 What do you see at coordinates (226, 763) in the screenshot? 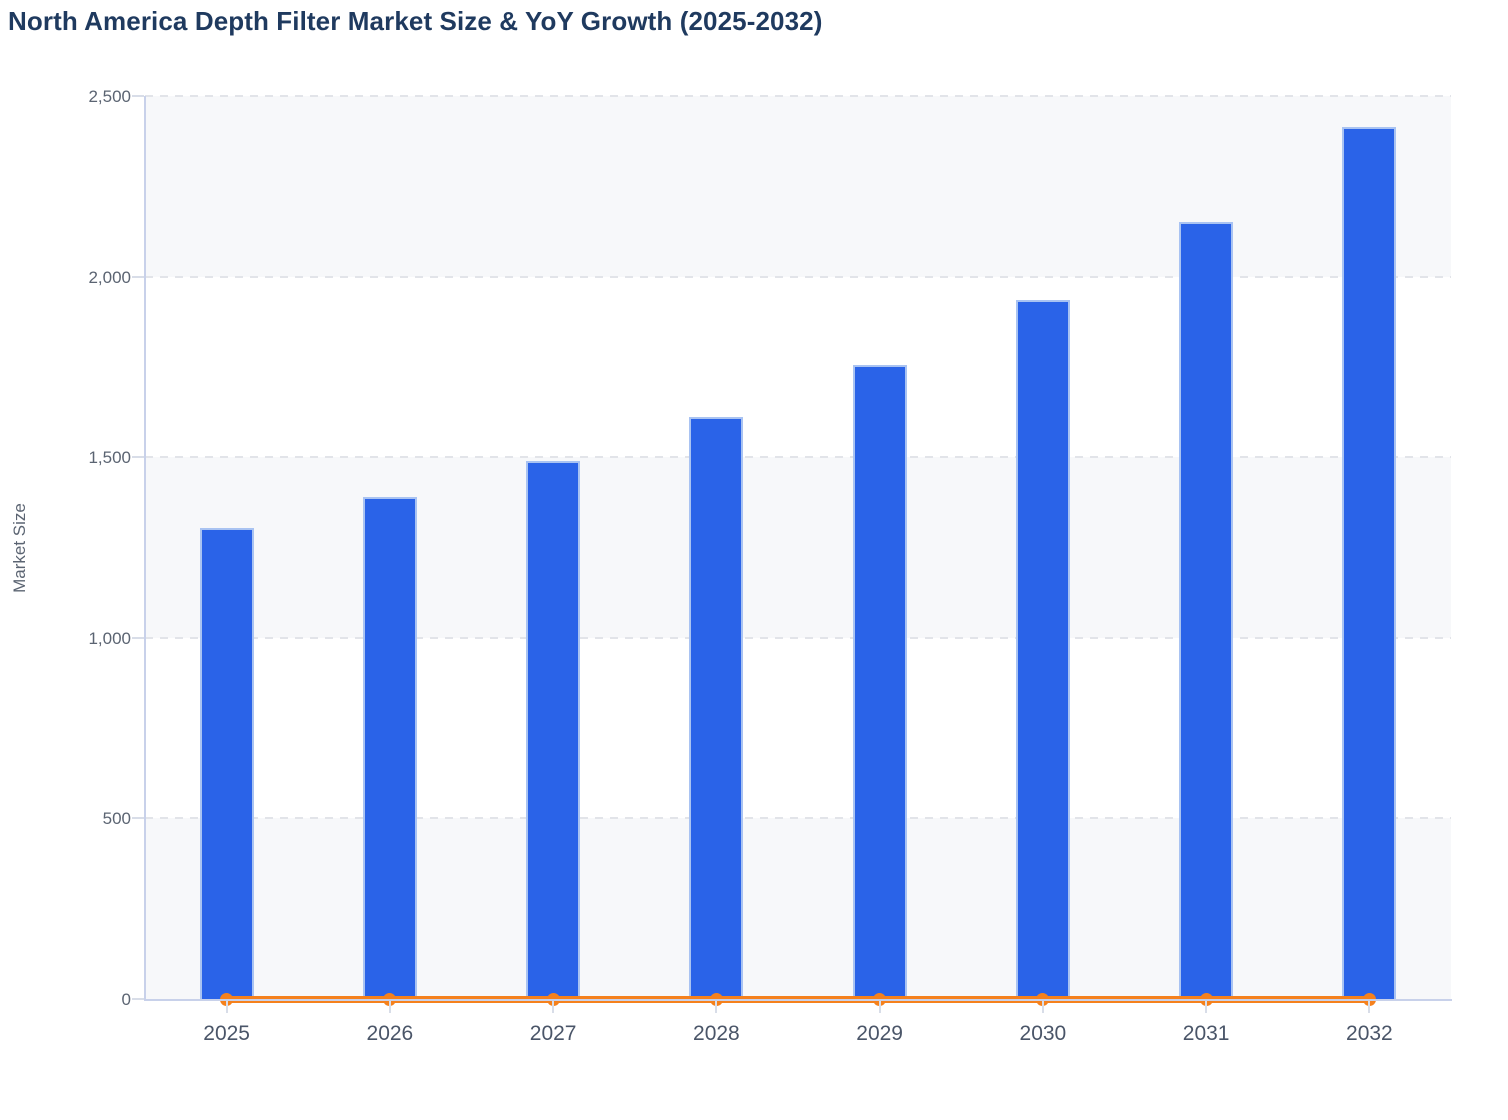
I see `bar-2025` at bounding box center [226, 763].